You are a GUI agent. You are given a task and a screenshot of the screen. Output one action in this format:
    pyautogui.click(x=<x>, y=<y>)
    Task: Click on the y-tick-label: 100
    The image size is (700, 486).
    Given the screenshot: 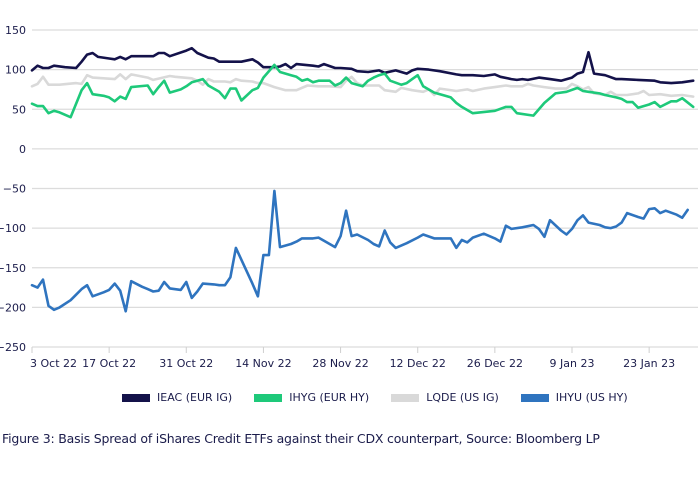 What is the action you would take?
    pyautogui.click(x=15, y=70)
    